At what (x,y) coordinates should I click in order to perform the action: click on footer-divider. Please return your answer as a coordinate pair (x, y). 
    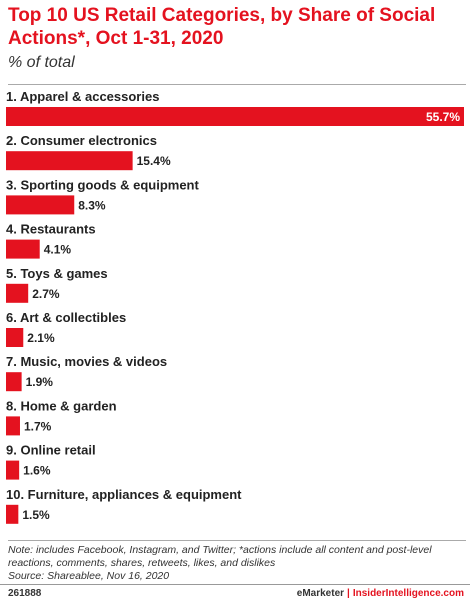
    Looking at the image, I should click on (235, 584).